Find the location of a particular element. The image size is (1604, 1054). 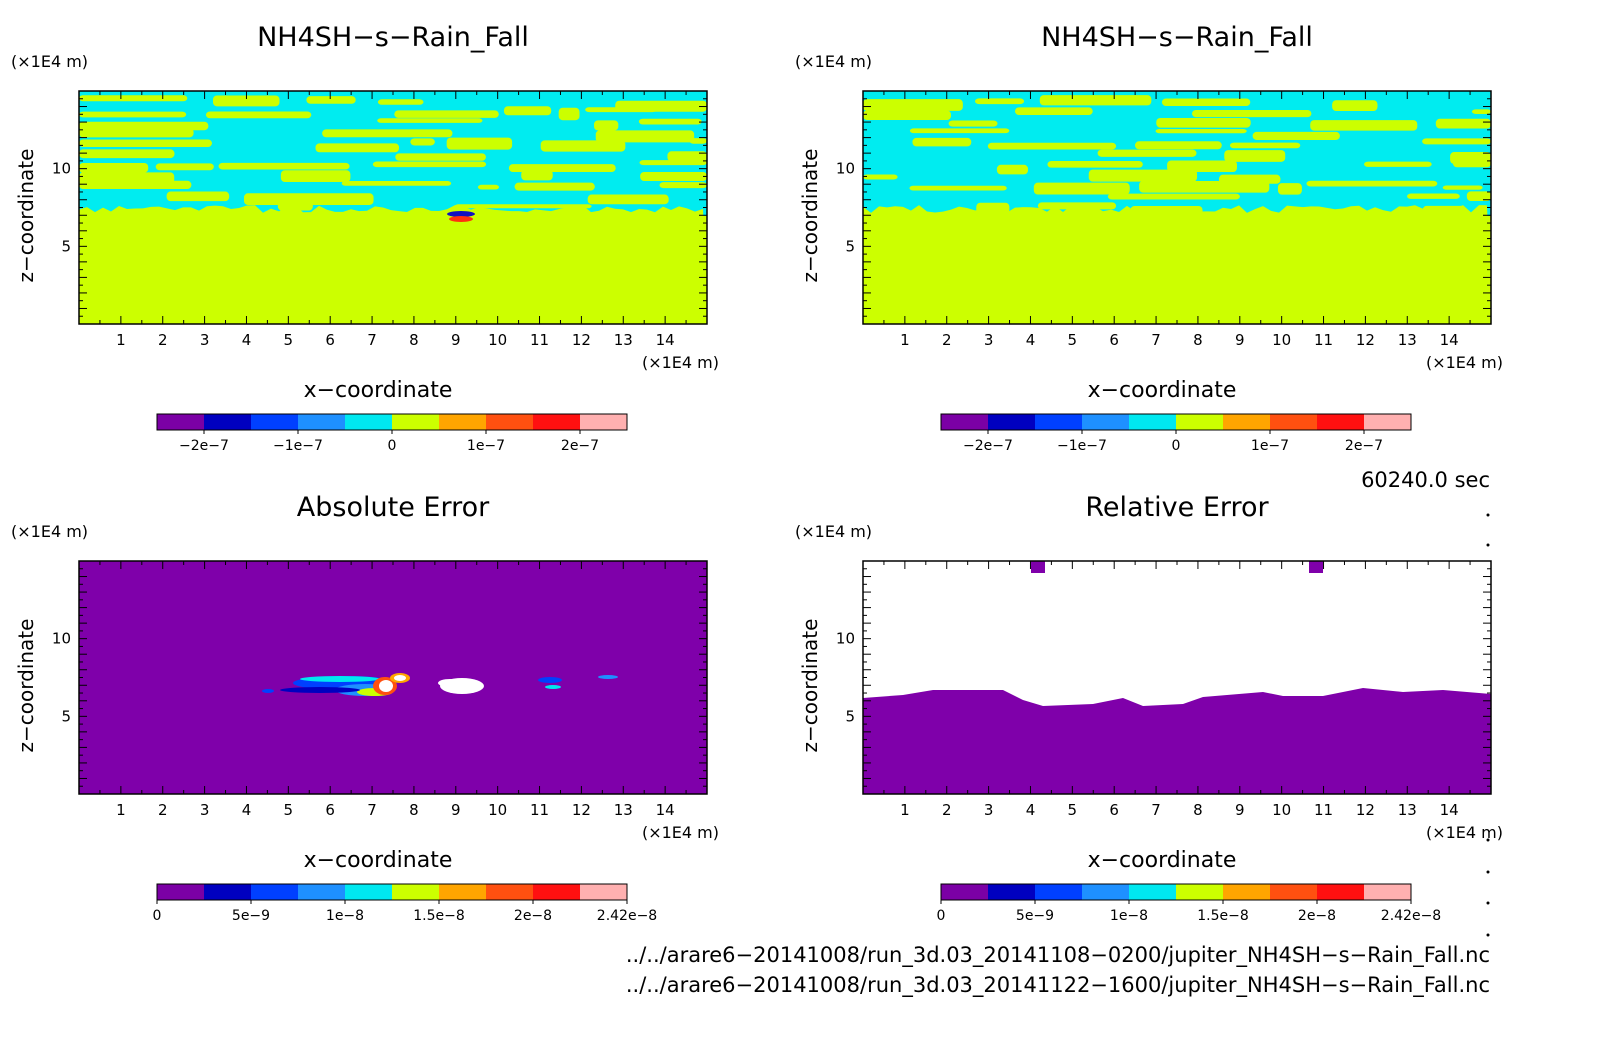

x-tick-label: 13 is located at coordinates (623, 340).